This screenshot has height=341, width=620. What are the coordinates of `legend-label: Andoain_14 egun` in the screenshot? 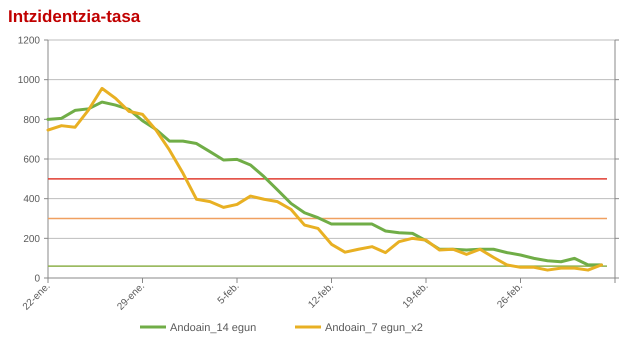 It's located at (213, 328).